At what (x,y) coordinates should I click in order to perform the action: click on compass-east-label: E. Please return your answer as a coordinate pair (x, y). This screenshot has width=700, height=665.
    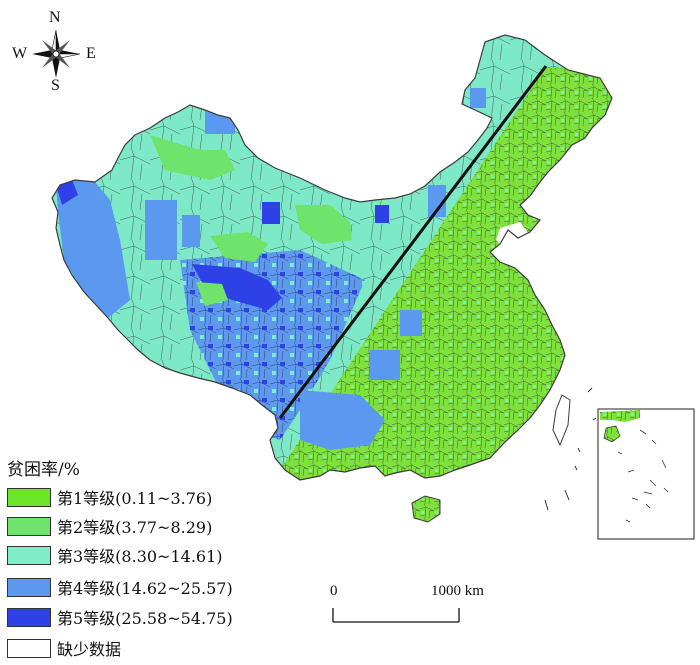
    Looking at the image, I should click on (91, 53).